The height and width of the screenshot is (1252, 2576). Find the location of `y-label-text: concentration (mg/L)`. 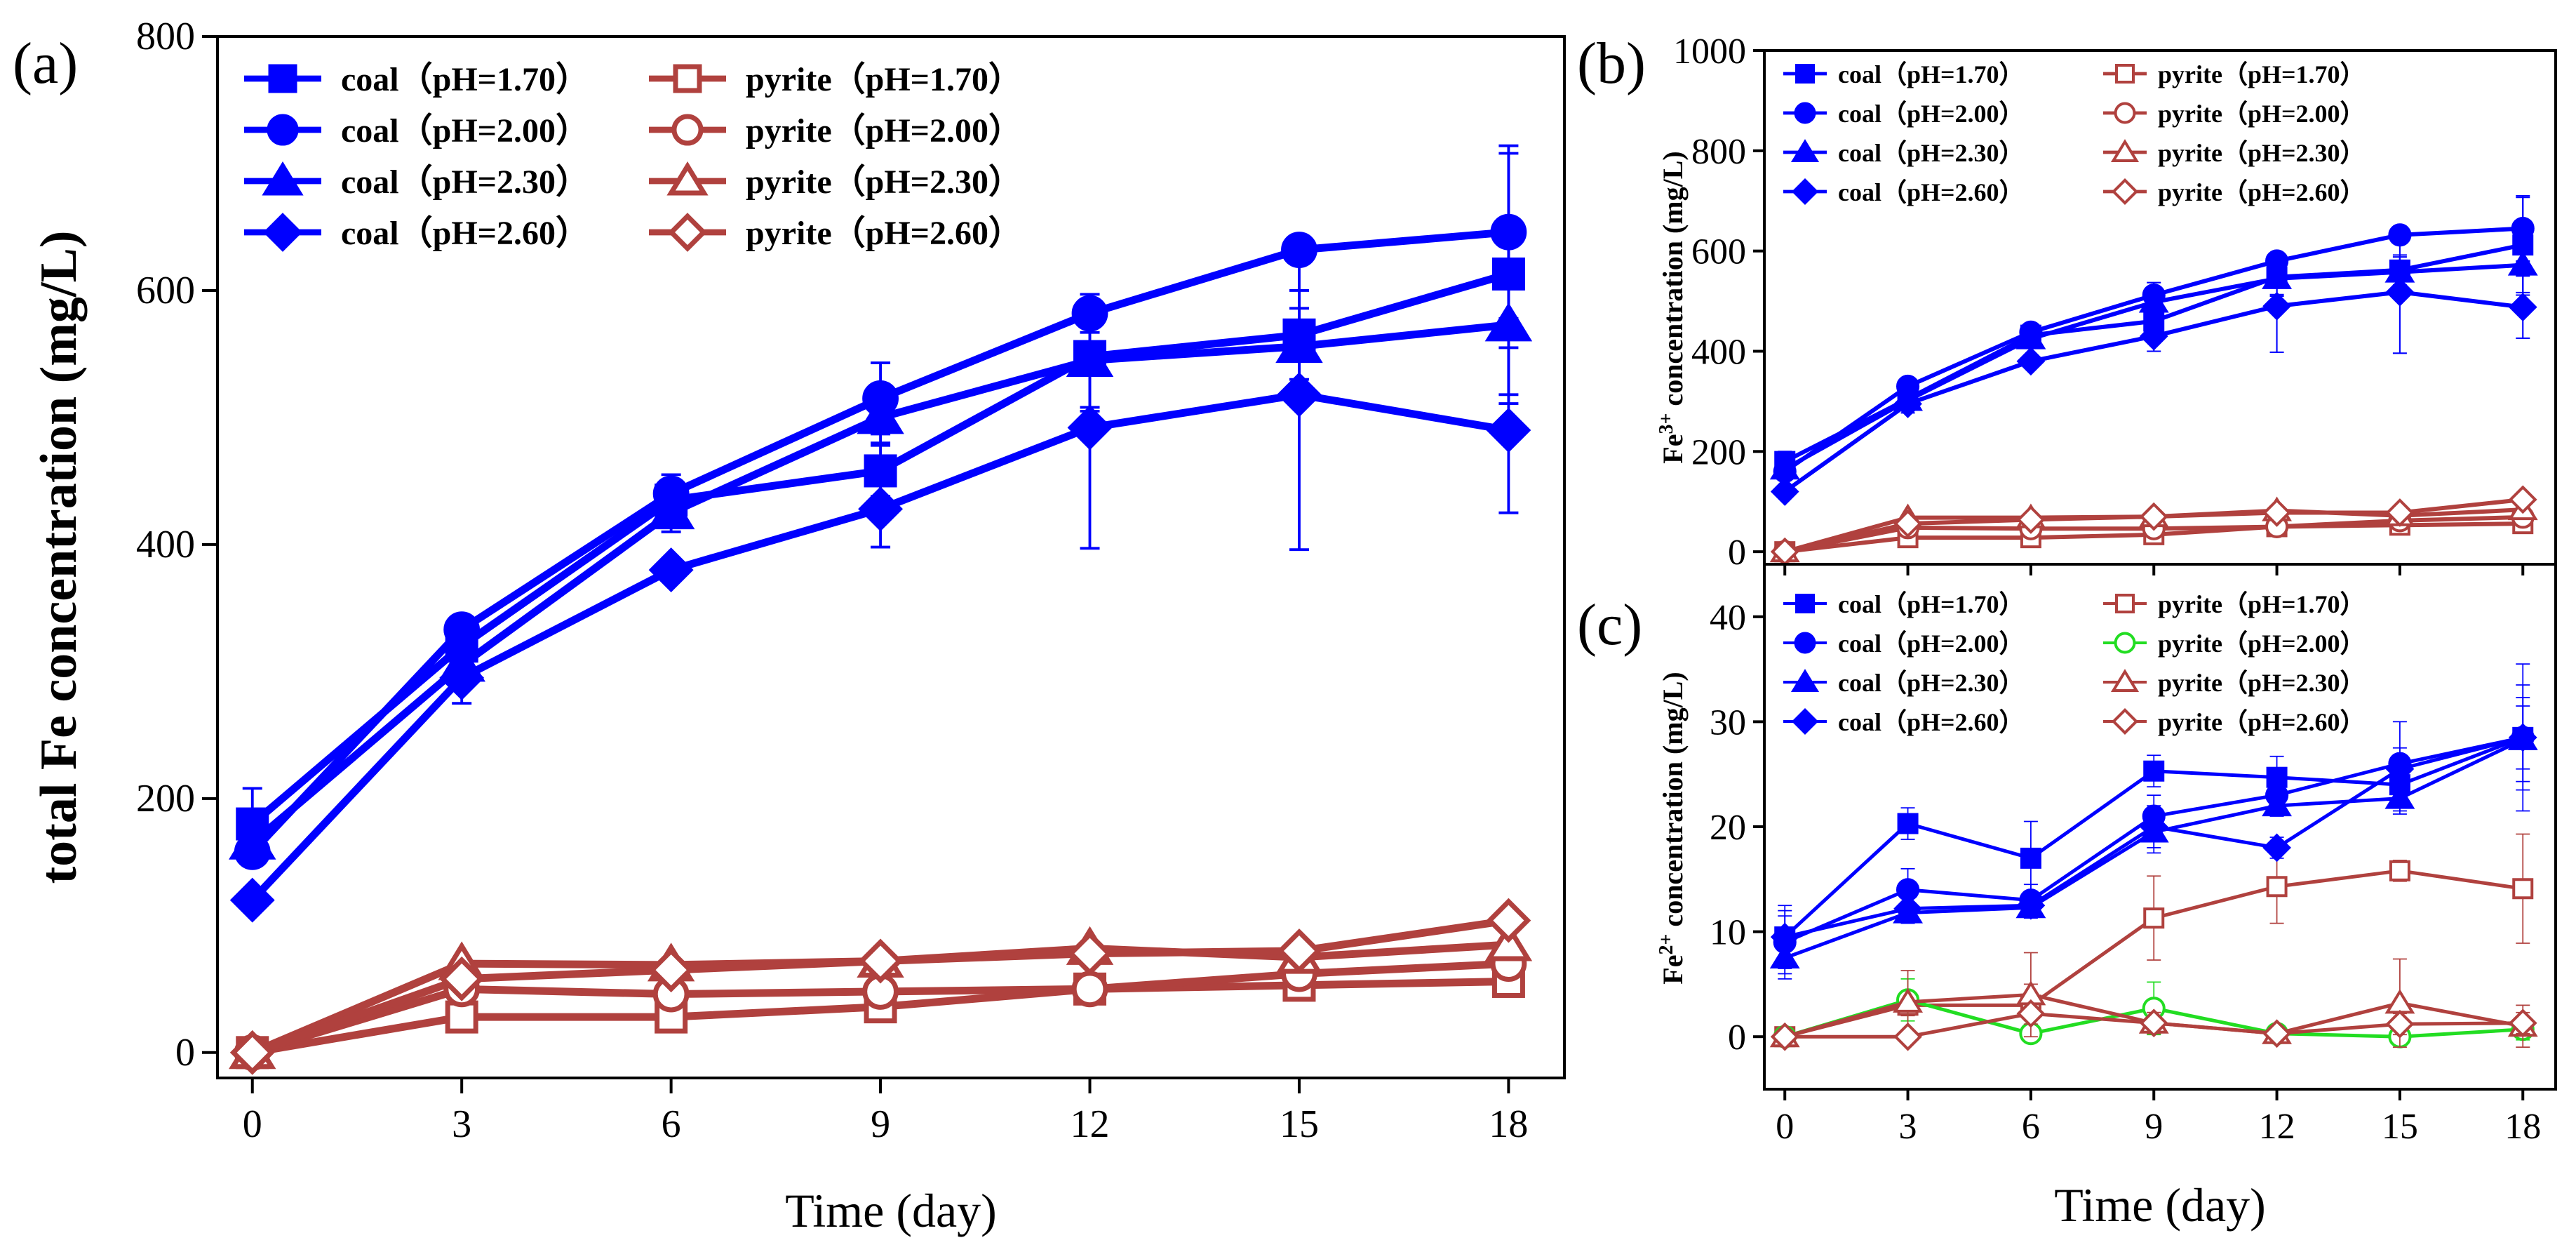

y-label-text: concentration (mg/L) is located at coordinates (1673, 282).